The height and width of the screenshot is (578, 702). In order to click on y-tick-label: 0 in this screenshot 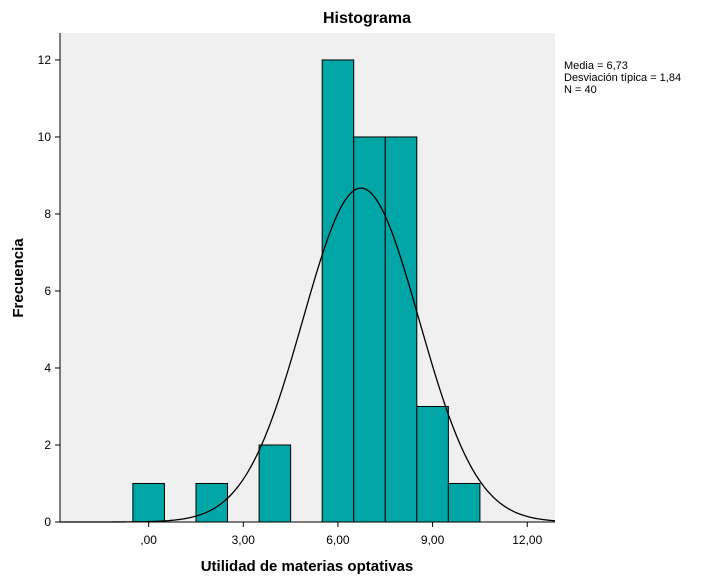, I will do `click(47, 522)`.